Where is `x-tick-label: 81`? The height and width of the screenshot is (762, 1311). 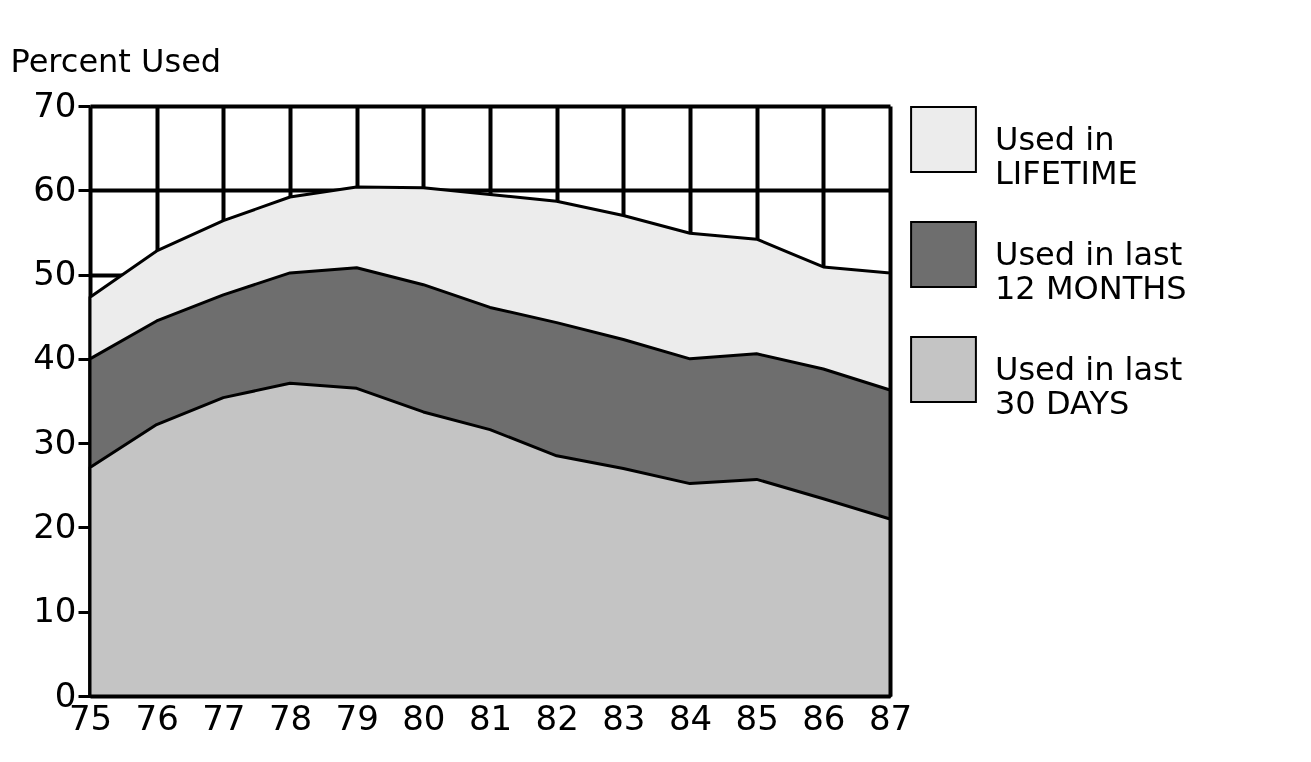
x-tick-label: 81 is located at coordinates (490, 717).